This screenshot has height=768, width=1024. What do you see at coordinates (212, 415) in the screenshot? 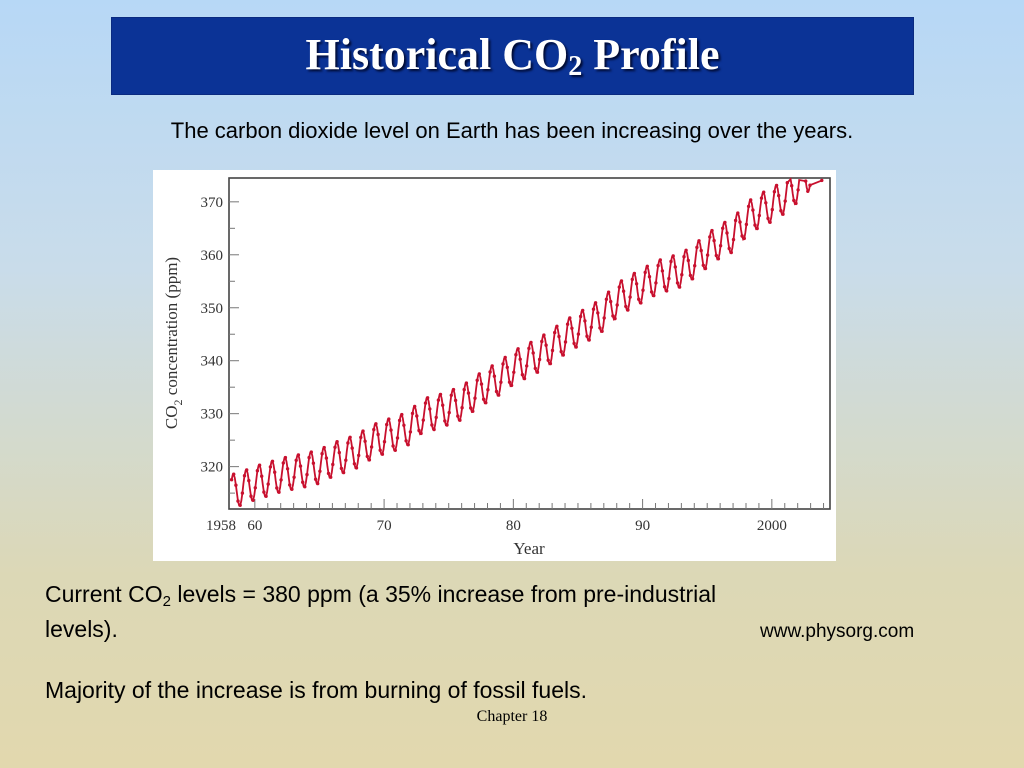
I see `y-tick-label: 330` at bounding box center [212, 415].